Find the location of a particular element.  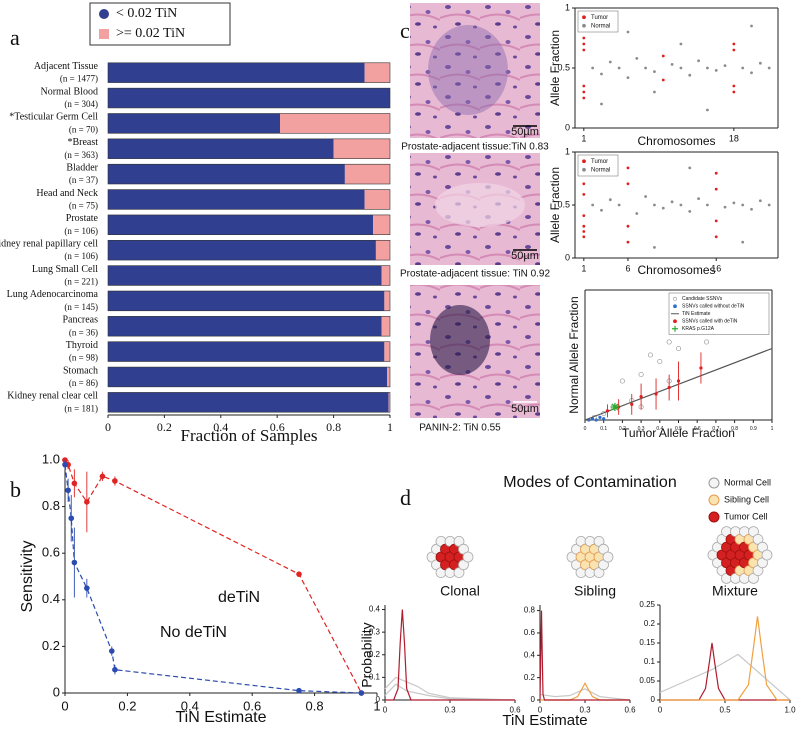

category-label: *Testicular Germ Cell is located at coordinates (53, 117).